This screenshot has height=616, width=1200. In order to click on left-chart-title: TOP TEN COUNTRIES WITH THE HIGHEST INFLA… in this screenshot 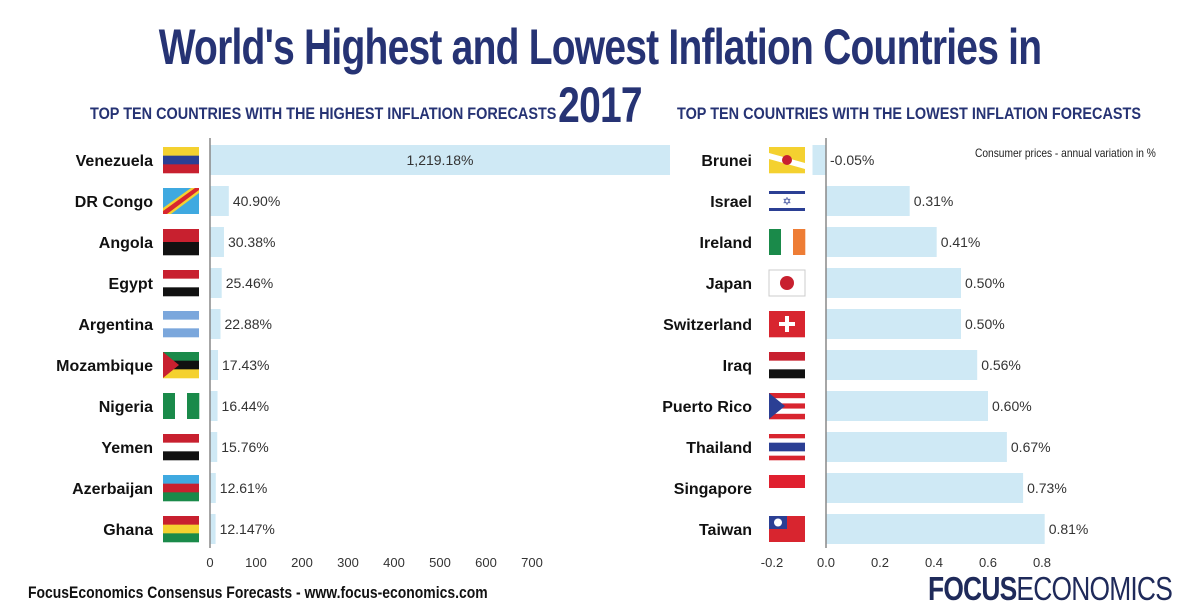, I will do `click(323, 113)`.